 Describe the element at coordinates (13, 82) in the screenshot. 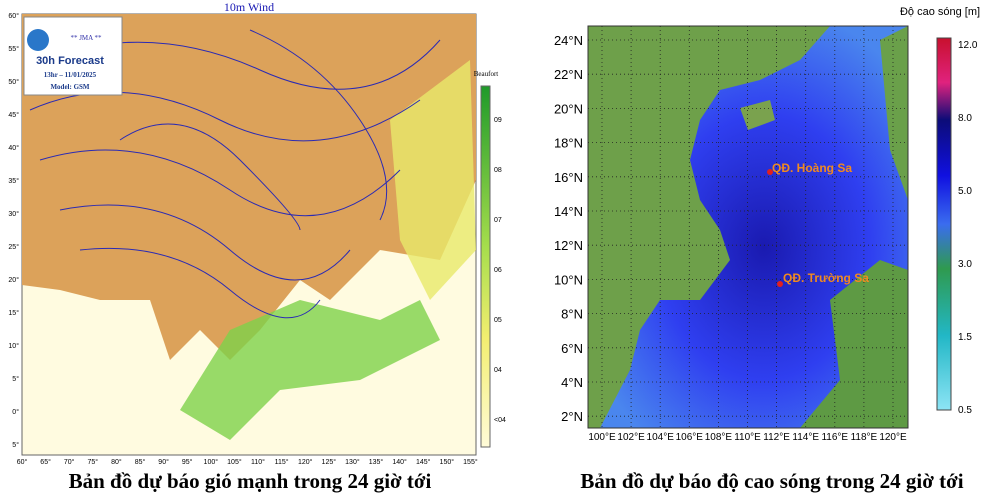

I see `lat-label: 50°` at that location.